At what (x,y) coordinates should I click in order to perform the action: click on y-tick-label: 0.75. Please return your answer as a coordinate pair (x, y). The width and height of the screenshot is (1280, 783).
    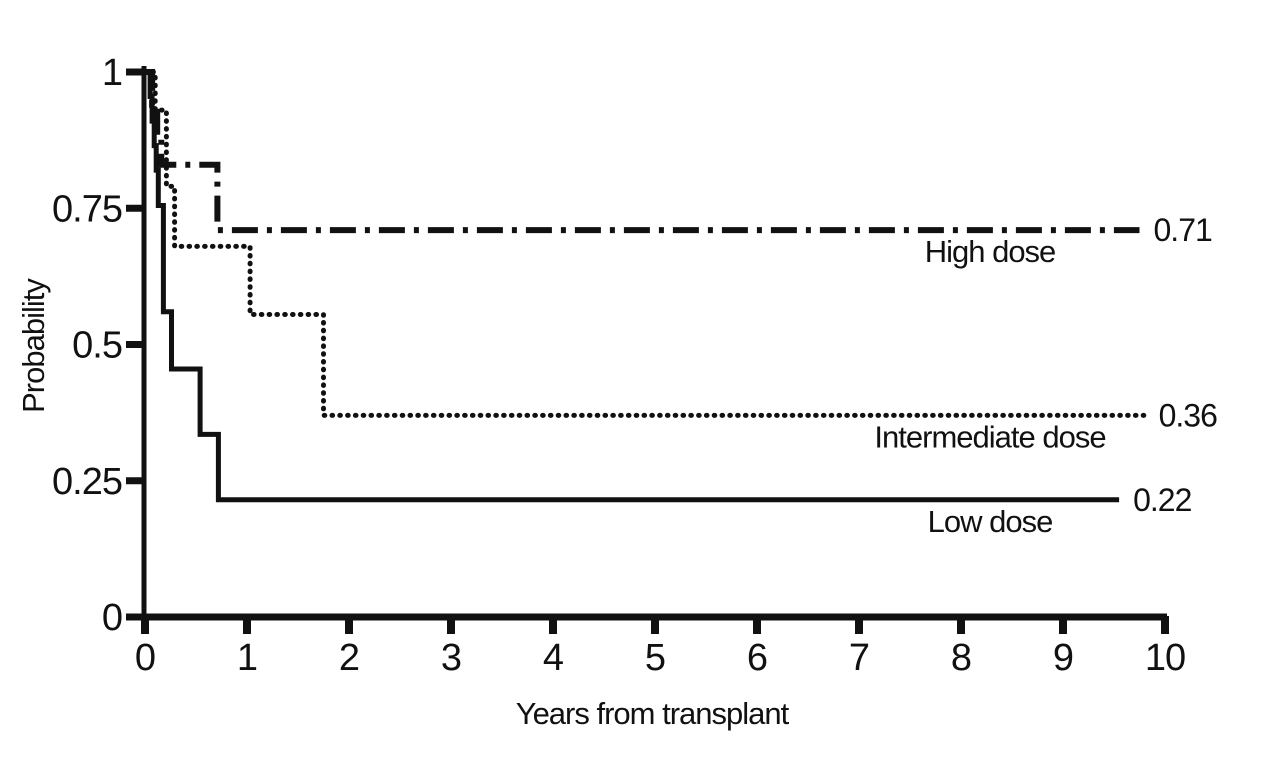
    Looking at the image, I should click on (87, 209).